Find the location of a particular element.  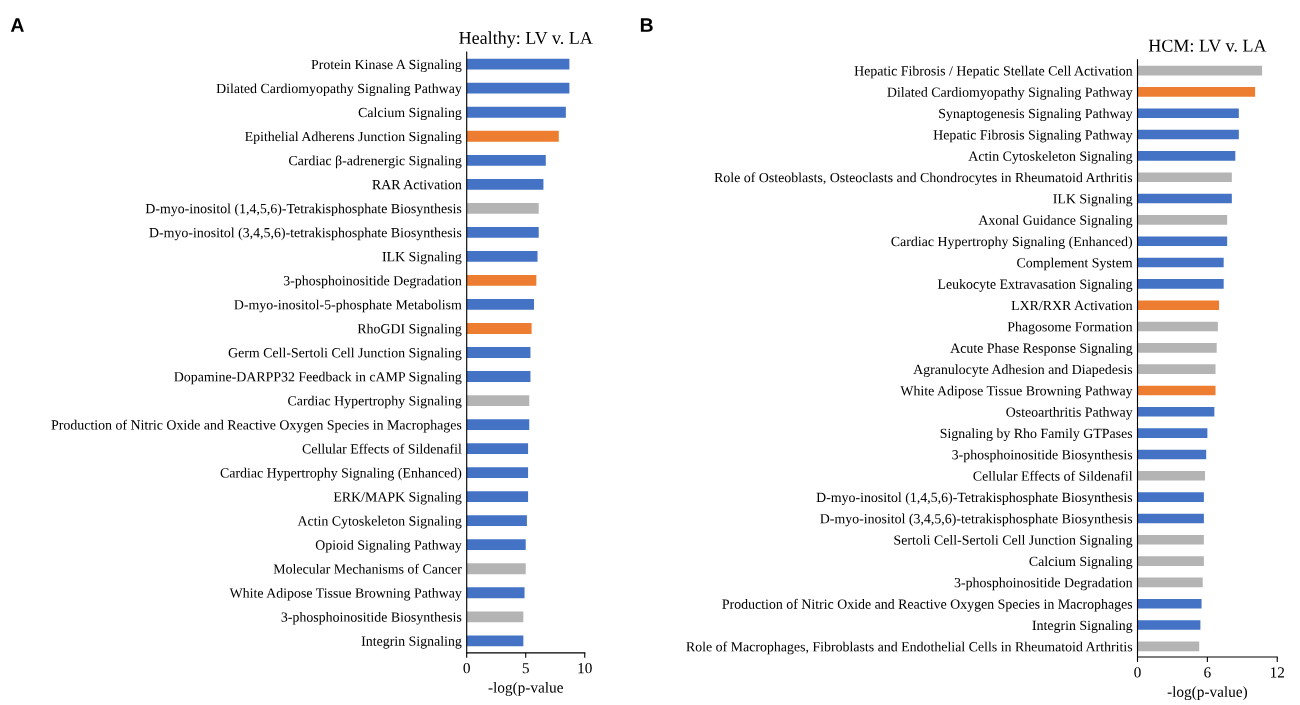

y-tick-label: Cardiac Hypertrophy Signaling is located at coordinates (375, 402).